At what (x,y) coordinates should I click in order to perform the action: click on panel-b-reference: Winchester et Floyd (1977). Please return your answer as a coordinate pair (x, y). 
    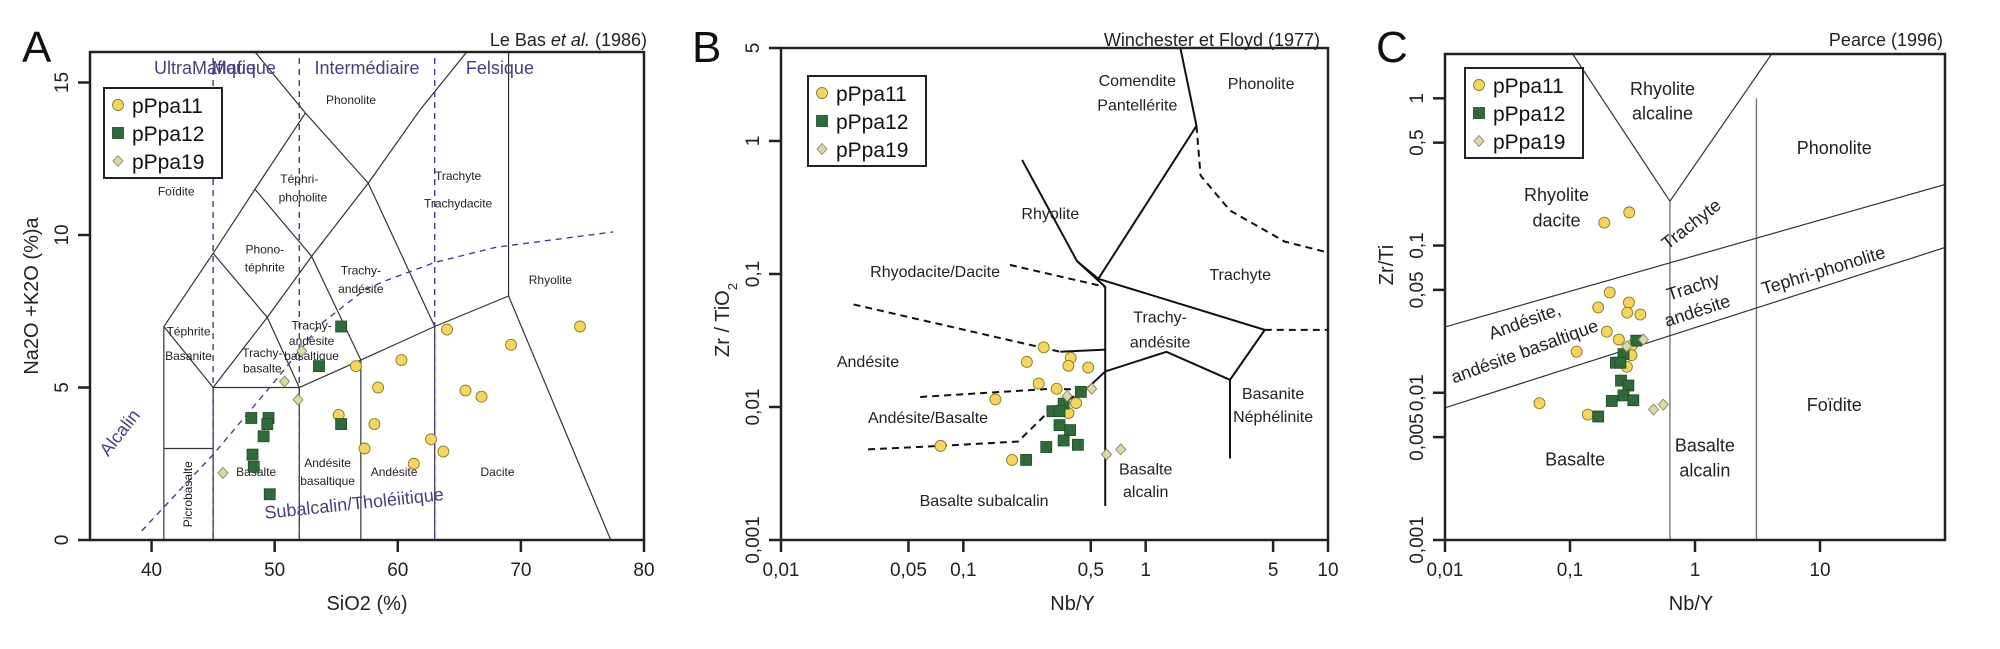
    Looking at the image, I should click on (1212, 40).